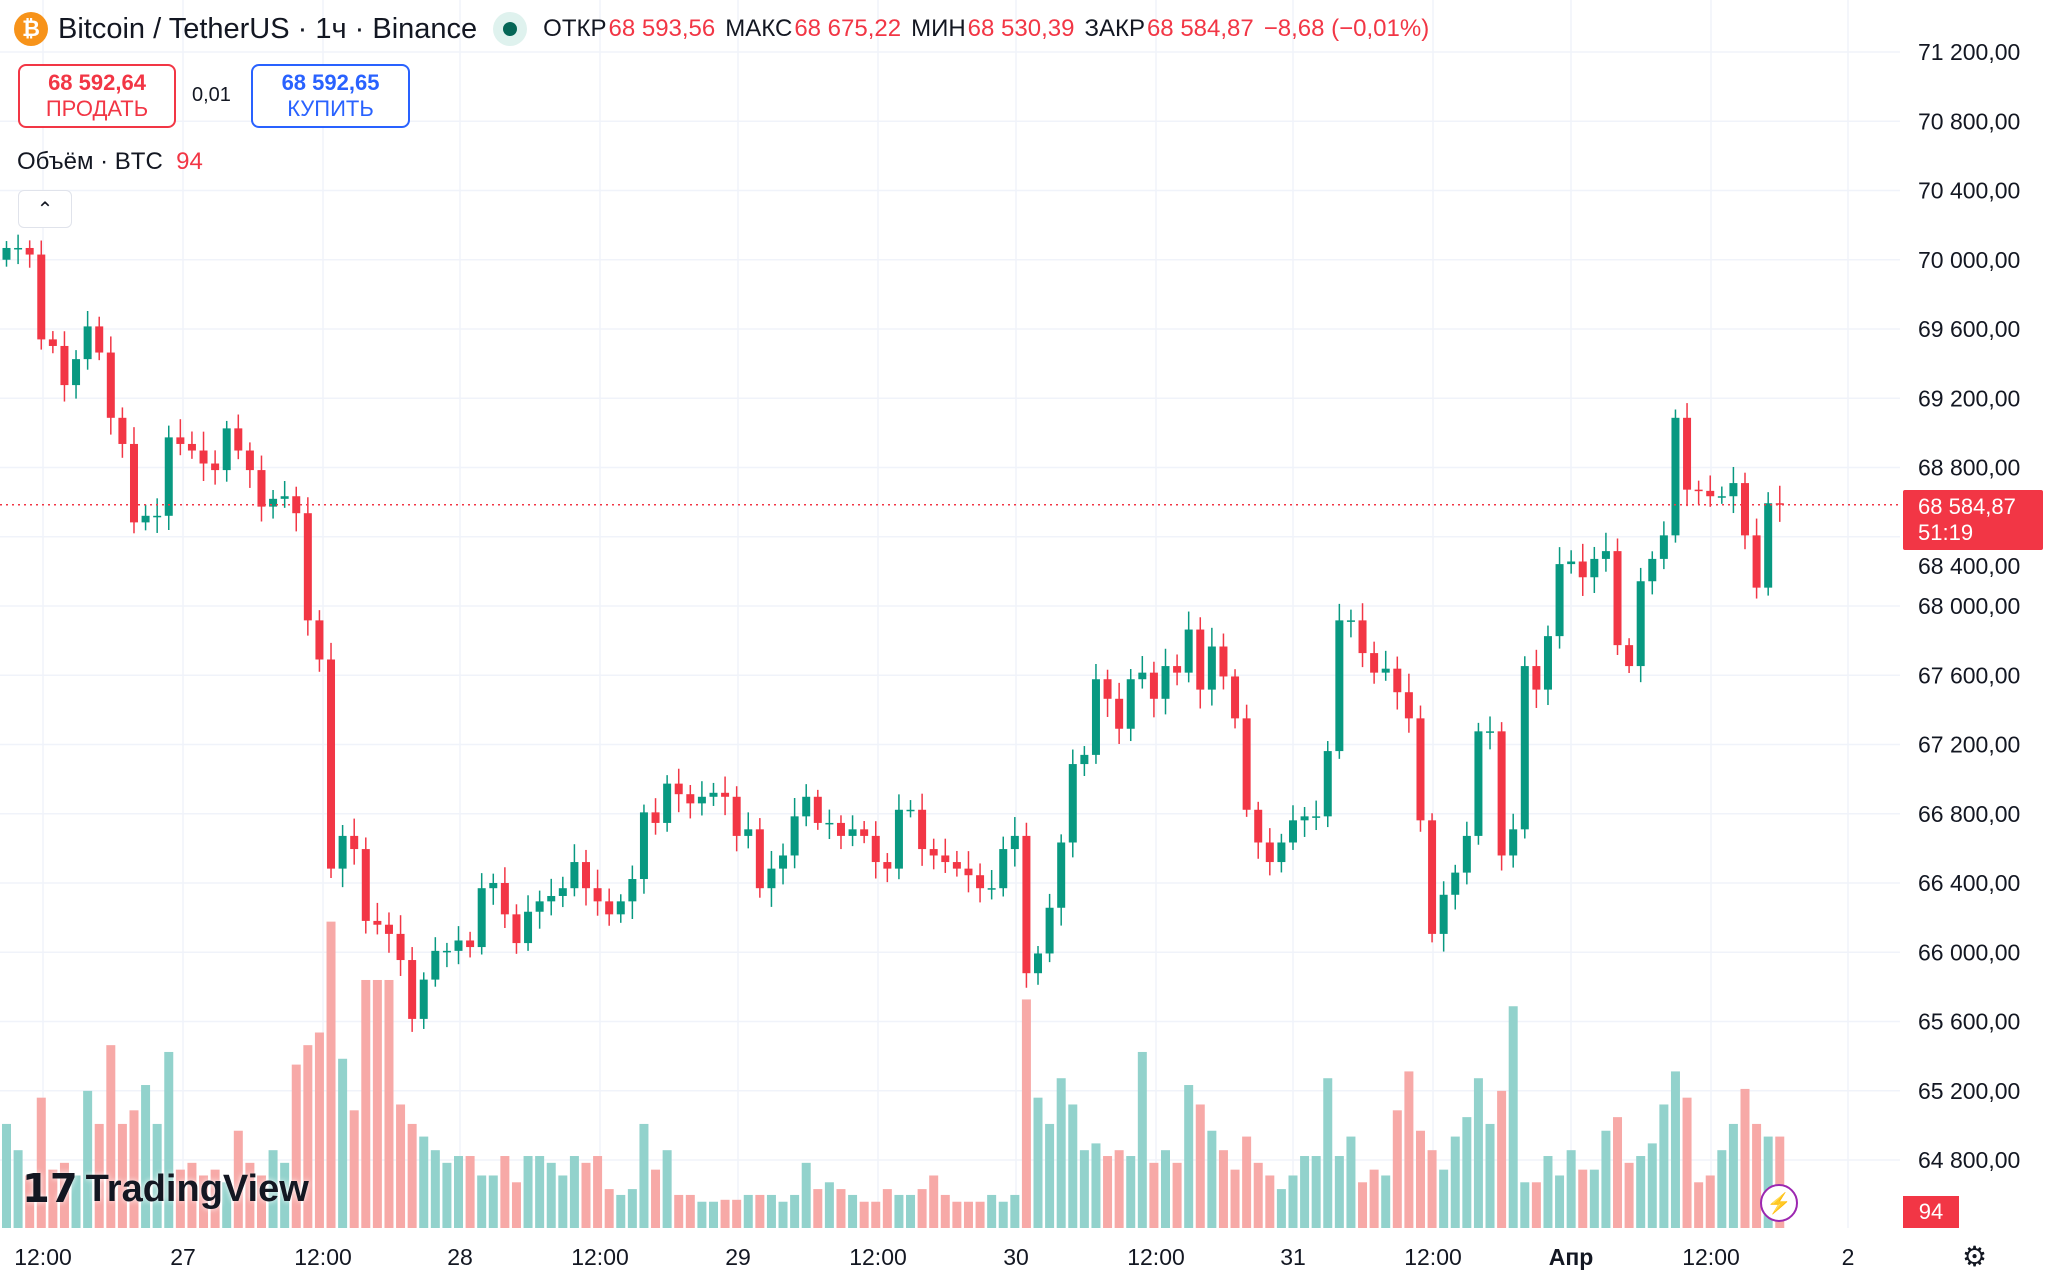 Image resolution: width=2048 pixels, height=1279 pixels. What do you see at coordinates (110, 161) in the screenshot?
I see `volume-legend: Объём · BTC 94` at bounding box center [110, 161].